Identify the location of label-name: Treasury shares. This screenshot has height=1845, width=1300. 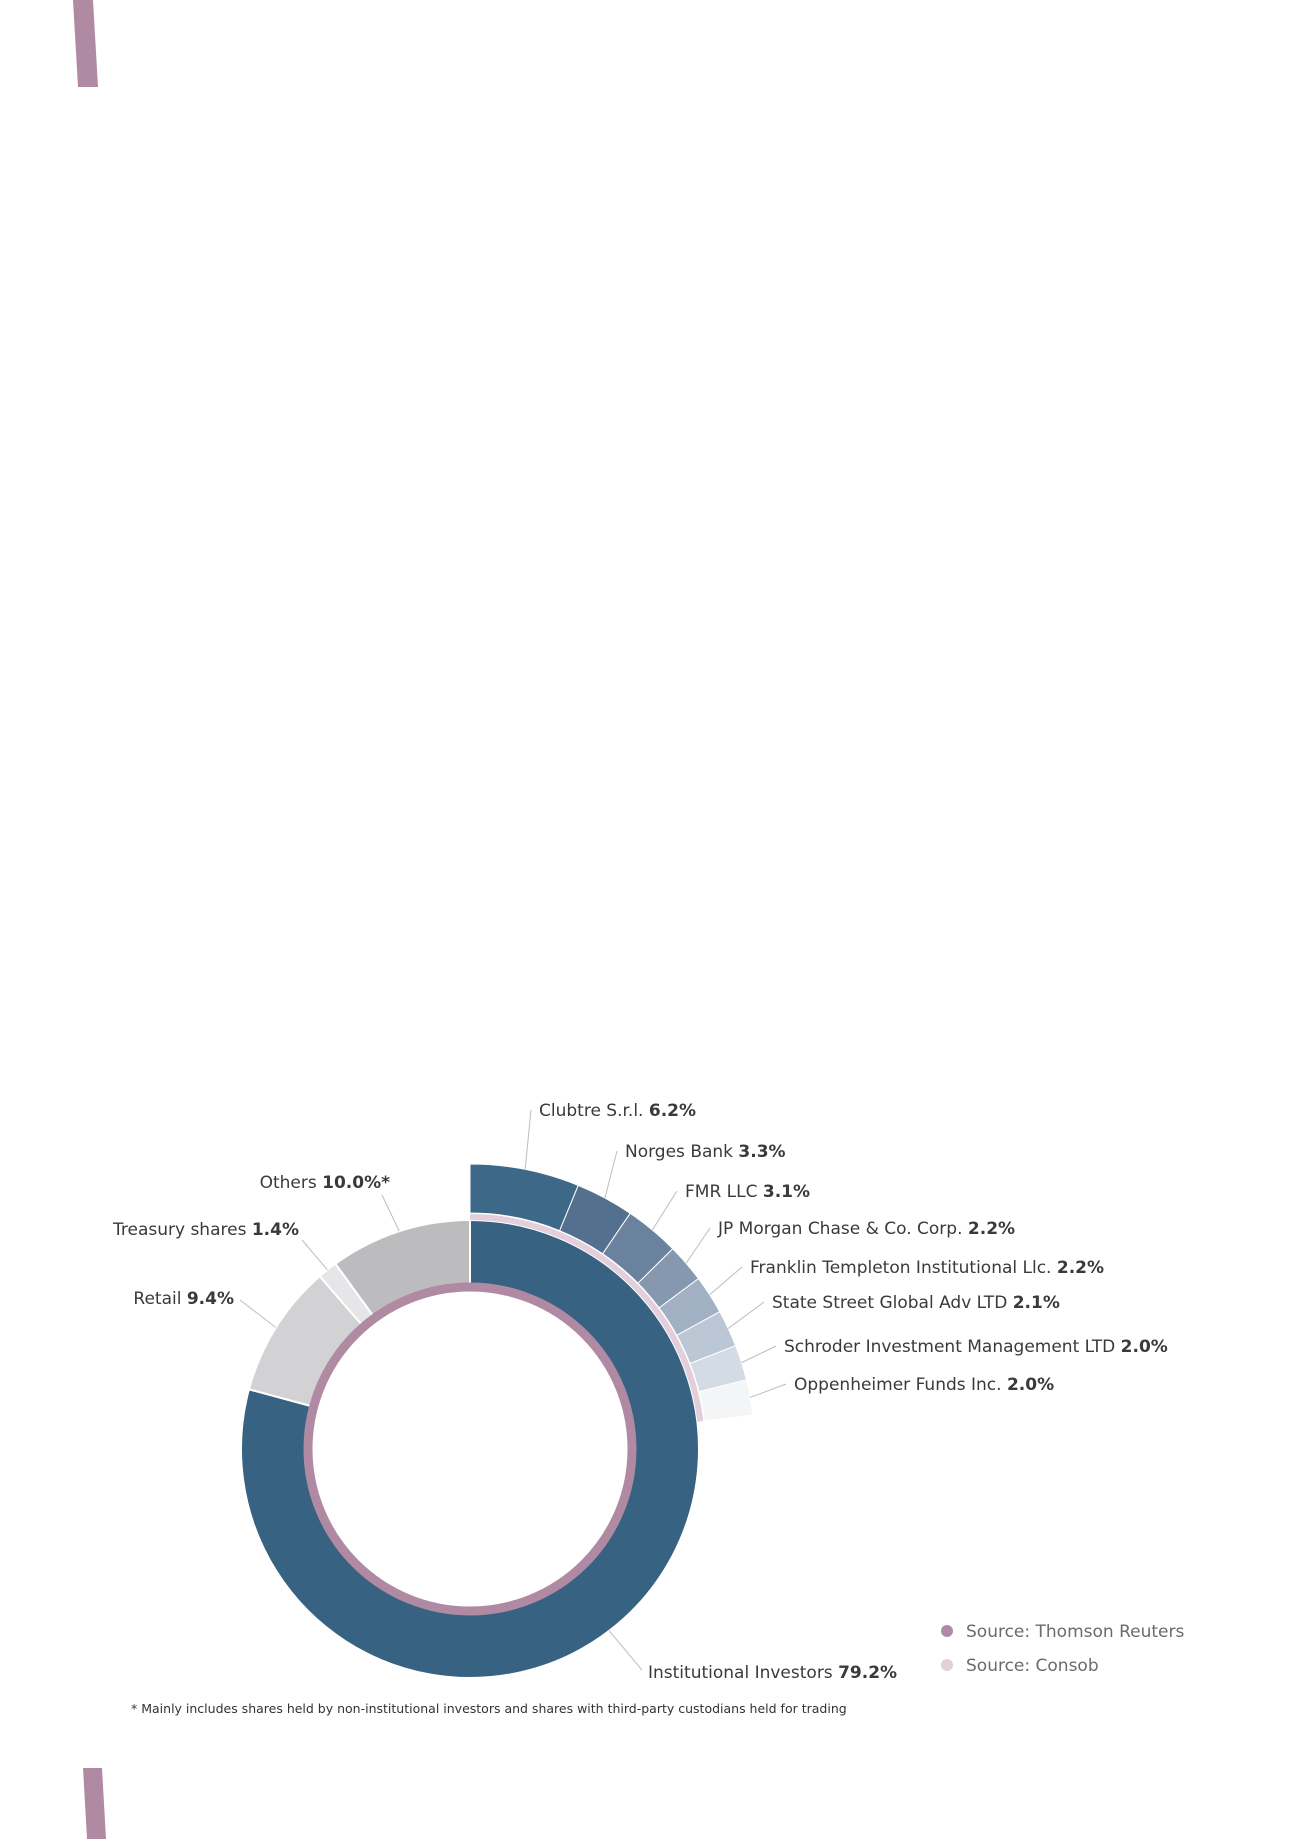
(182, 1230).